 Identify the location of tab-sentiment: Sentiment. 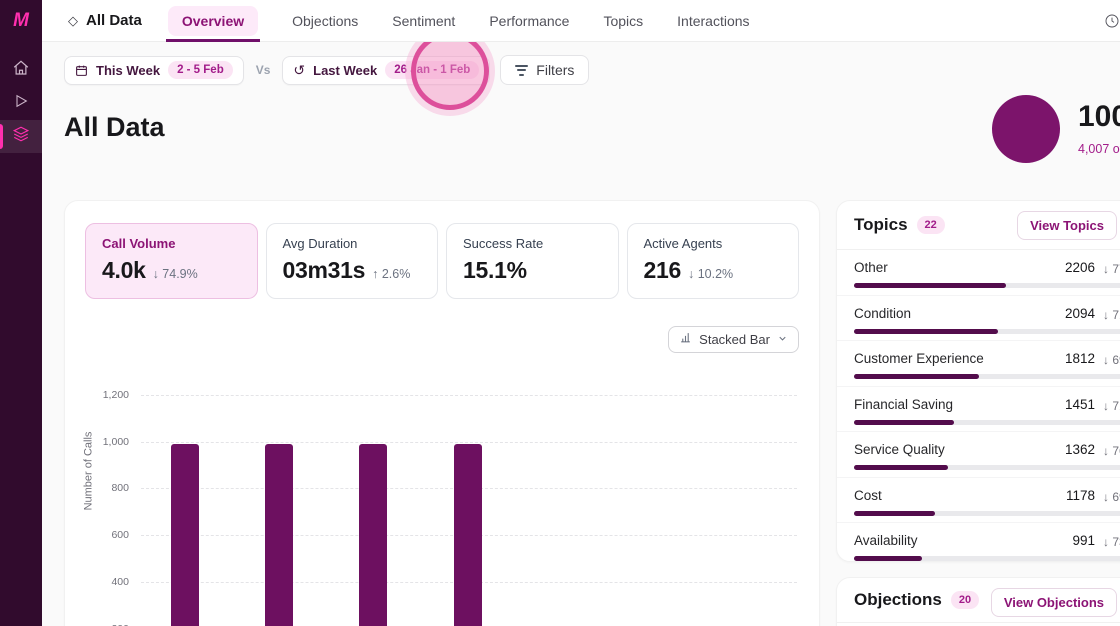
(424, 20).